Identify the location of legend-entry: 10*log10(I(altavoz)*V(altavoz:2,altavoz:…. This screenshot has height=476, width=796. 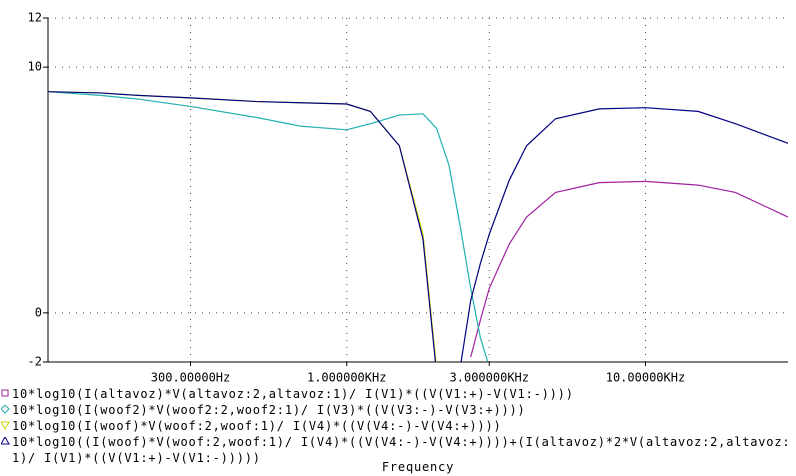
(397, 394).